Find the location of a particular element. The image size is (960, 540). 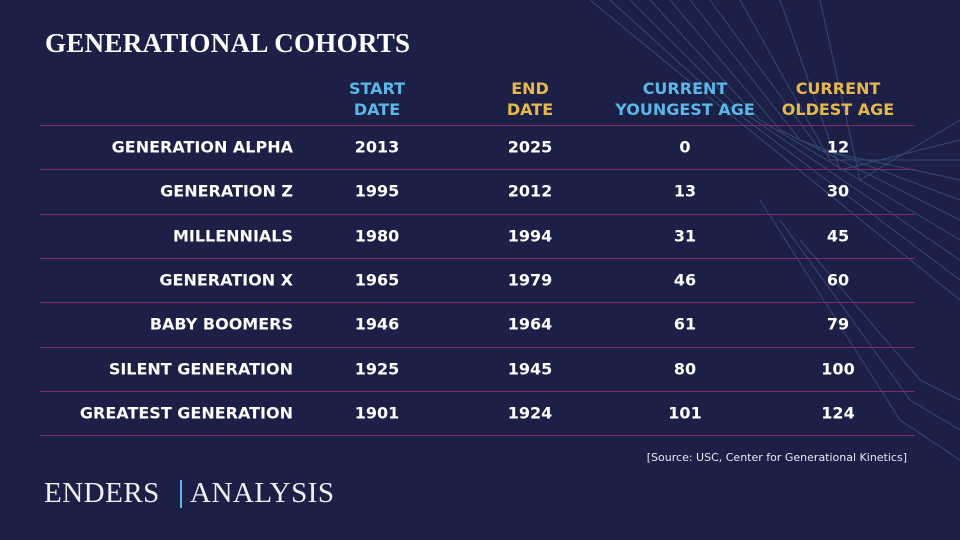

row-label: SILENT GENERATION is located at coordinates (200, 369).